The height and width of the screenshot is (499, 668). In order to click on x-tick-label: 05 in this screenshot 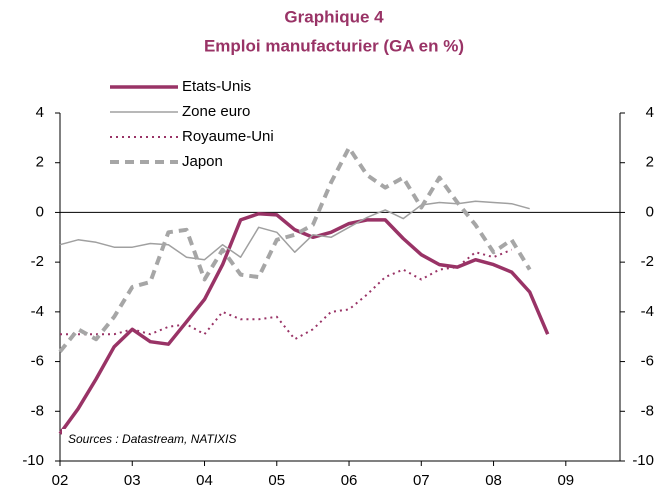, I will do `click(276, 480)`.